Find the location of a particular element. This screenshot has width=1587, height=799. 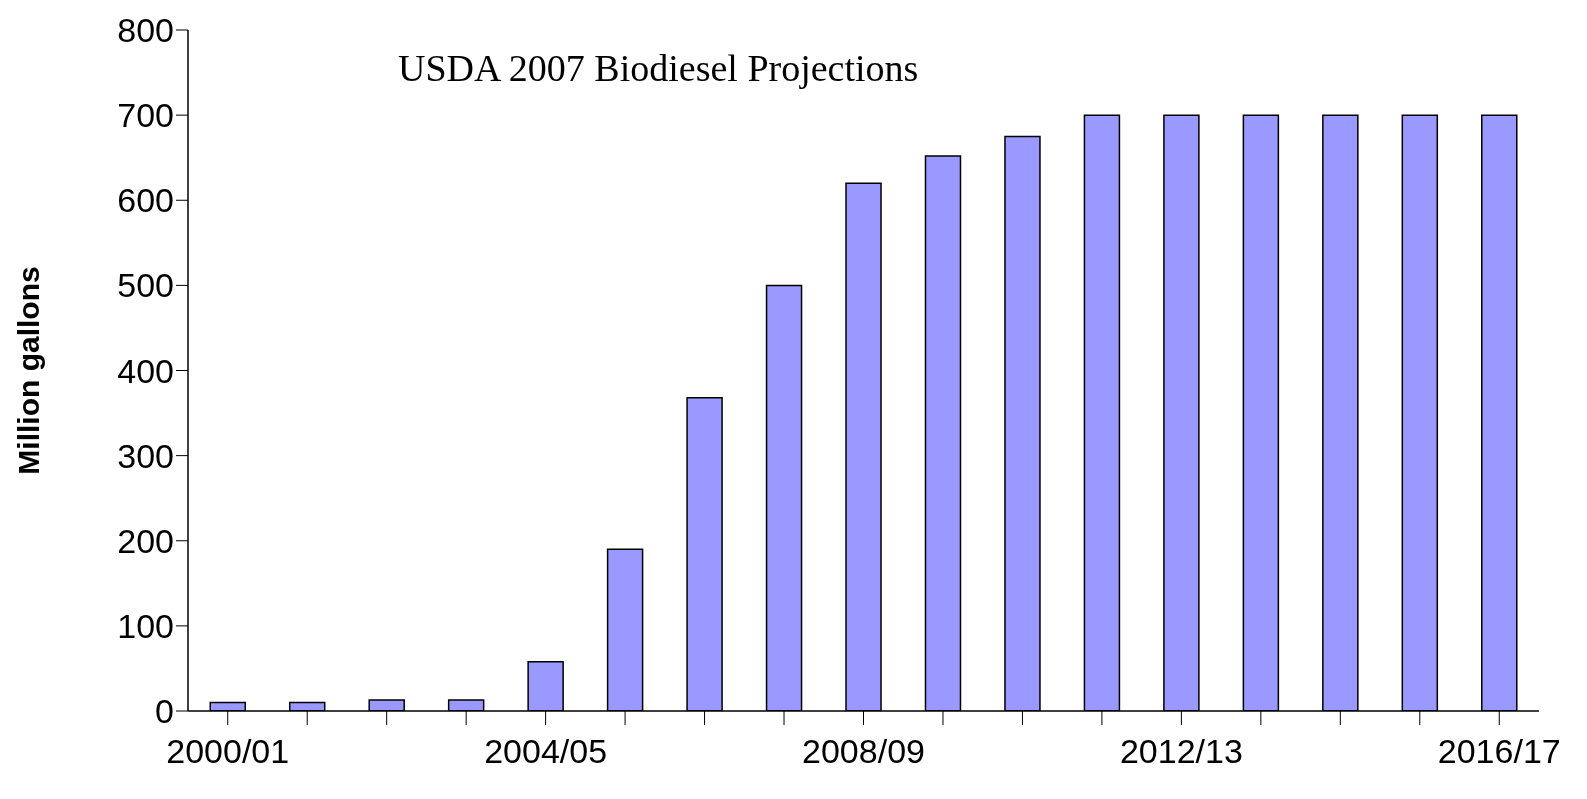

y-tick-label: 800 is located at coordinates (145, 30).